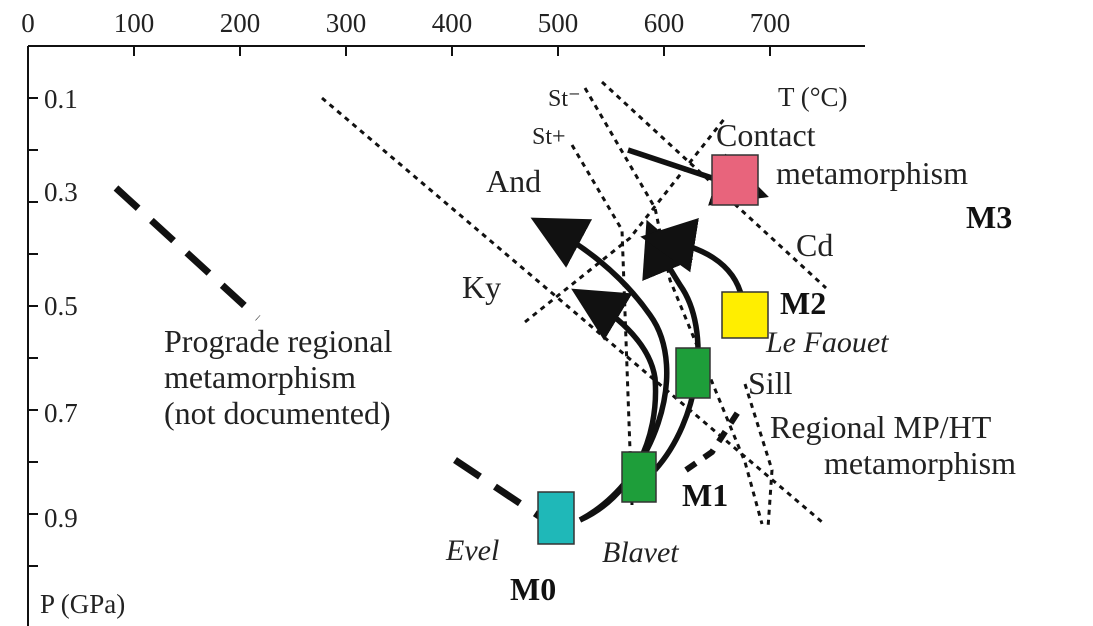 This screenshot has height=626, width=1093. Describe the element at coordinates (399, 51) in the screenshot. I see `x-ticks` at that location.